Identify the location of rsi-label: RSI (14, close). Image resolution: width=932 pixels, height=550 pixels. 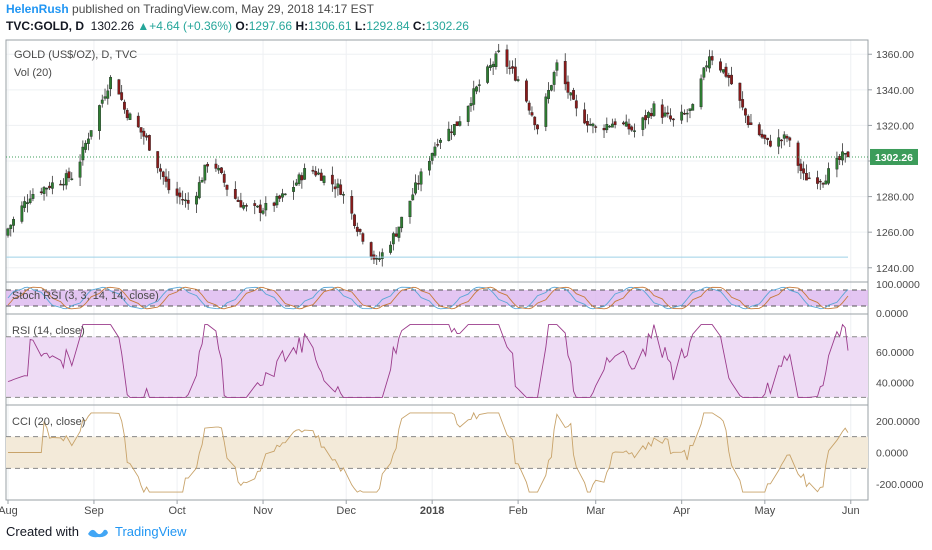
(48, 331).